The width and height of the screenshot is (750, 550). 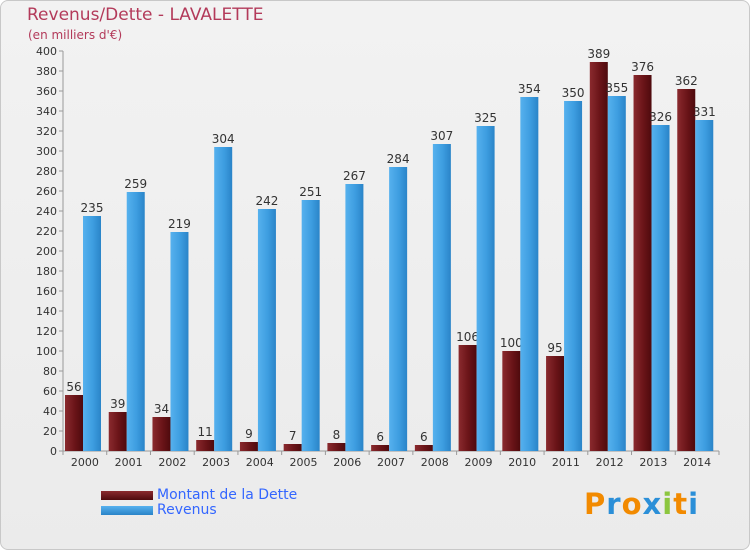 I want to click on x-tick-label: 2007, so click(x=391, y=462).